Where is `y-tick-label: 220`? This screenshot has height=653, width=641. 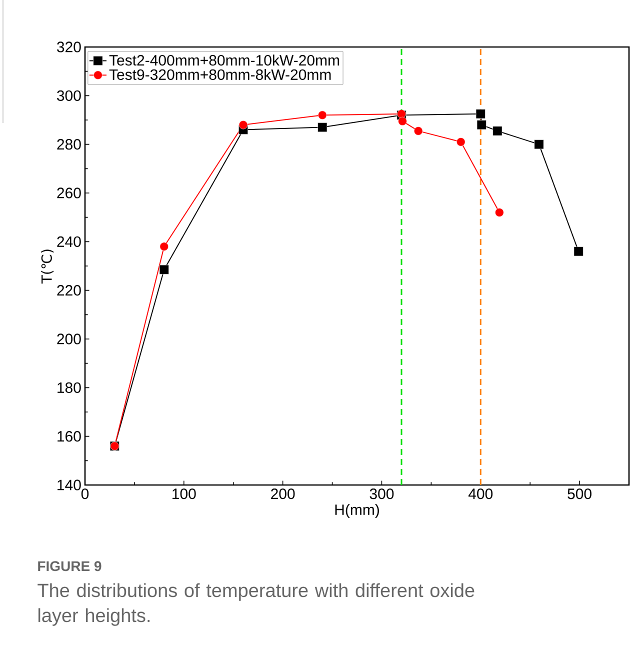
y-tick-label: 220 is located at coordinates (69, 290).